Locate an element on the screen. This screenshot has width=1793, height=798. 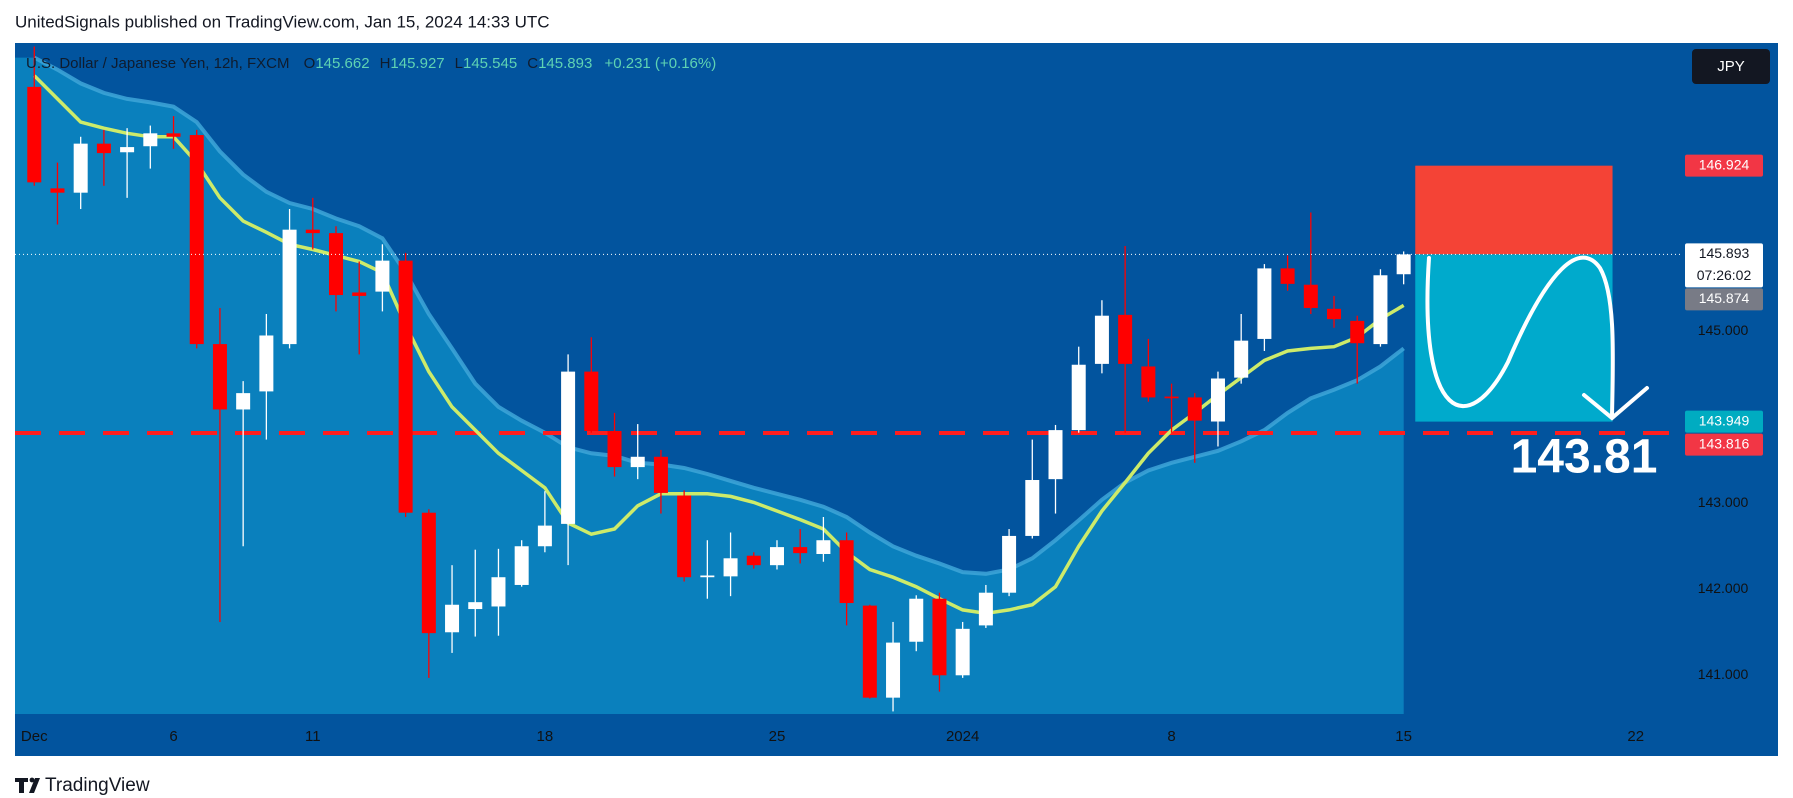
legend-key: H is located at coordinates (385, 63).